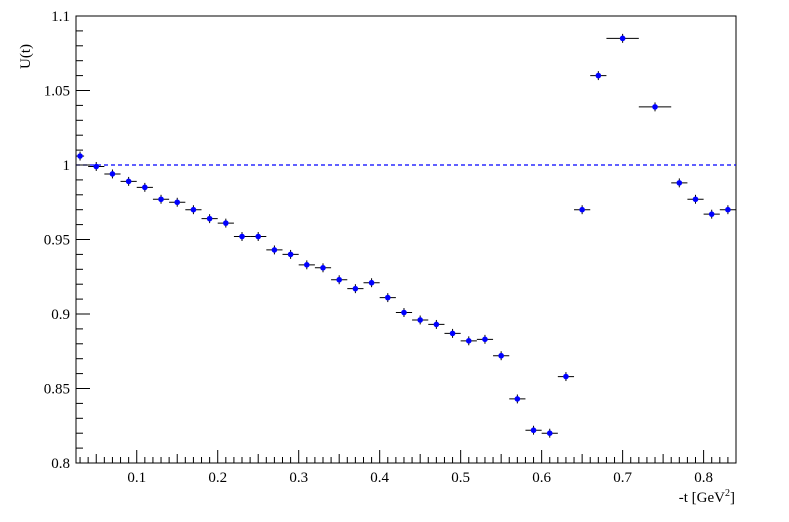 This screenshot has width=789, height=522. I want to click on x-tick-label: 0.3, so click(298, 478).